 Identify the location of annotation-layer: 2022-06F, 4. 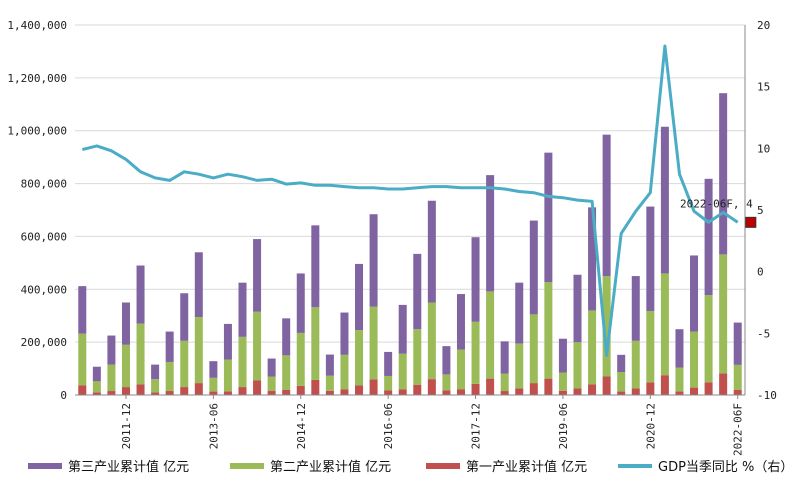
(718, 212).